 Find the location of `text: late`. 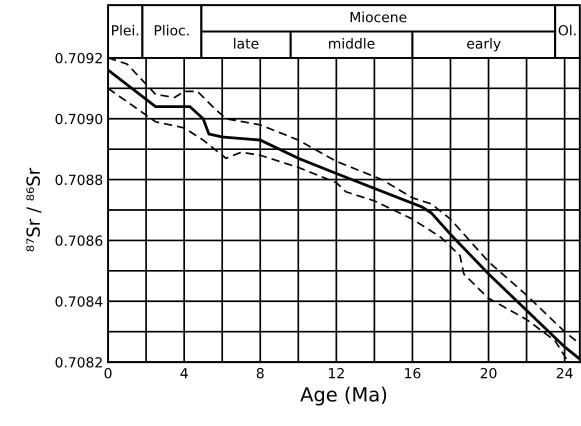

text: late is located at coordinates (246, 43).